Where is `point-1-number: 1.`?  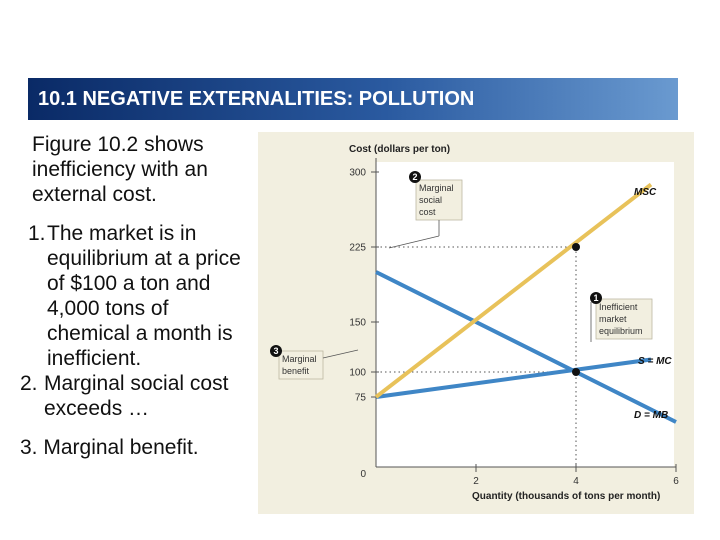
point-1-number: 1. is located at coordinates (37, 233).